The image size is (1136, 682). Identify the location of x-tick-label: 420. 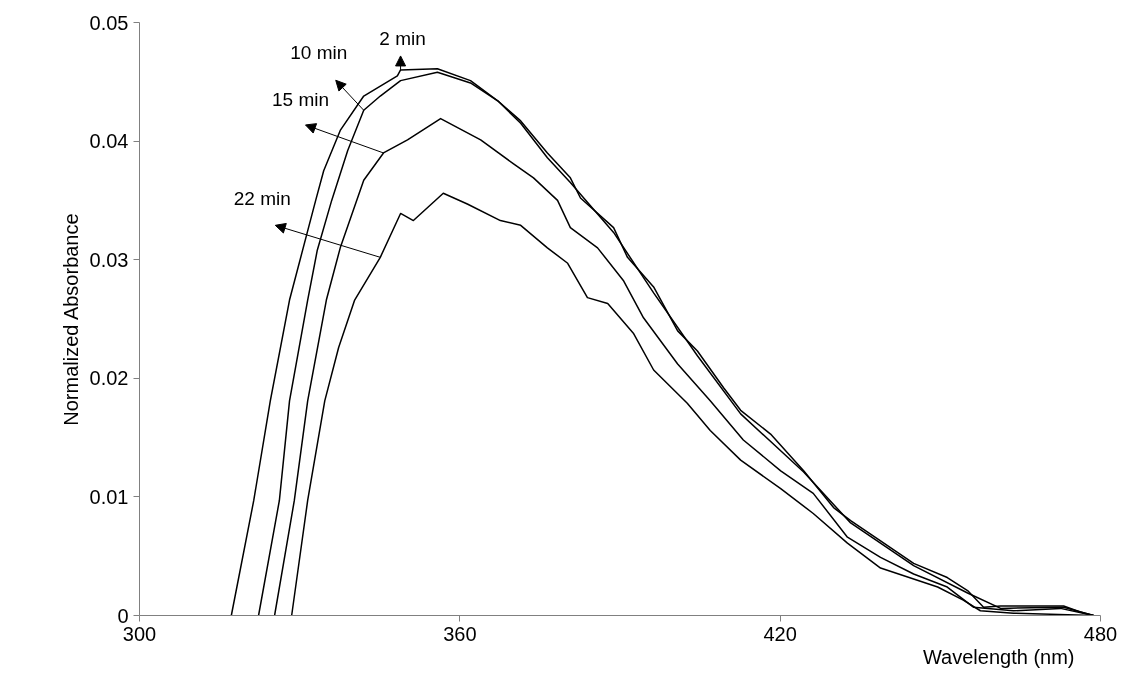
(780, 633).